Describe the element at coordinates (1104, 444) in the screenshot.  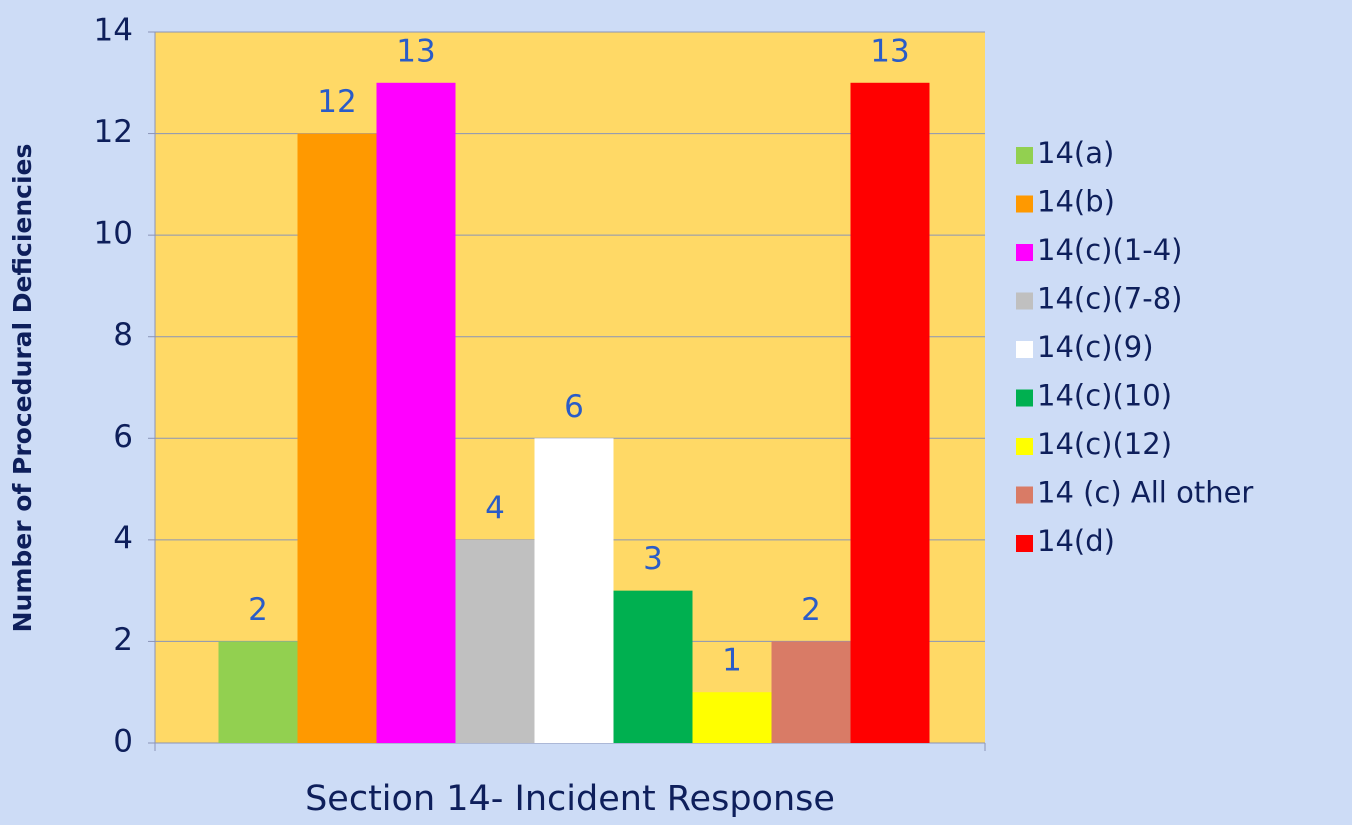
I see `legend-label: 14(c)(12)` at that location.